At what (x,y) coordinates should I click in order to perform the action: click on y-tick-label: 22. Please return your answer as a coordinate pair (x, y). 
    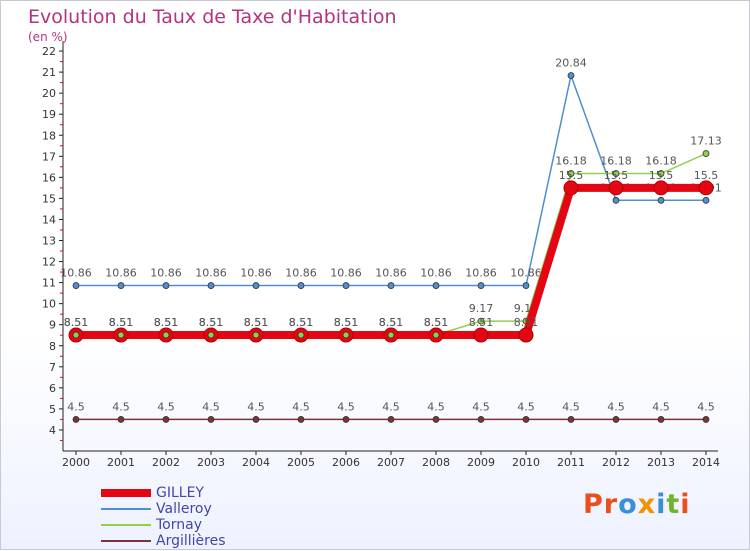
    Looking at the image, I should click on (49, 51).